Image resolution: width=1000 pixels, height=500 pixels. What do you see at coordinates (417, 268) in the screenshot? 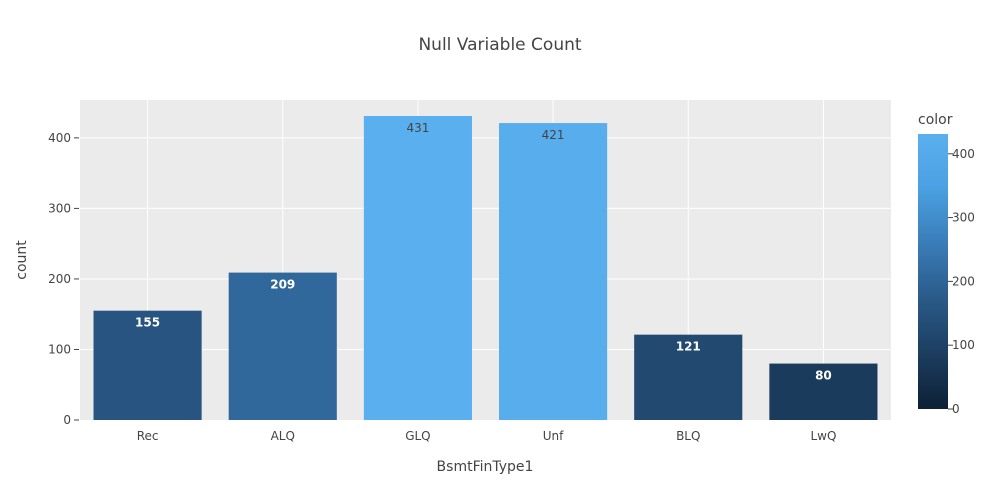
I see `bar-glq` at bounding box center [417, 268].